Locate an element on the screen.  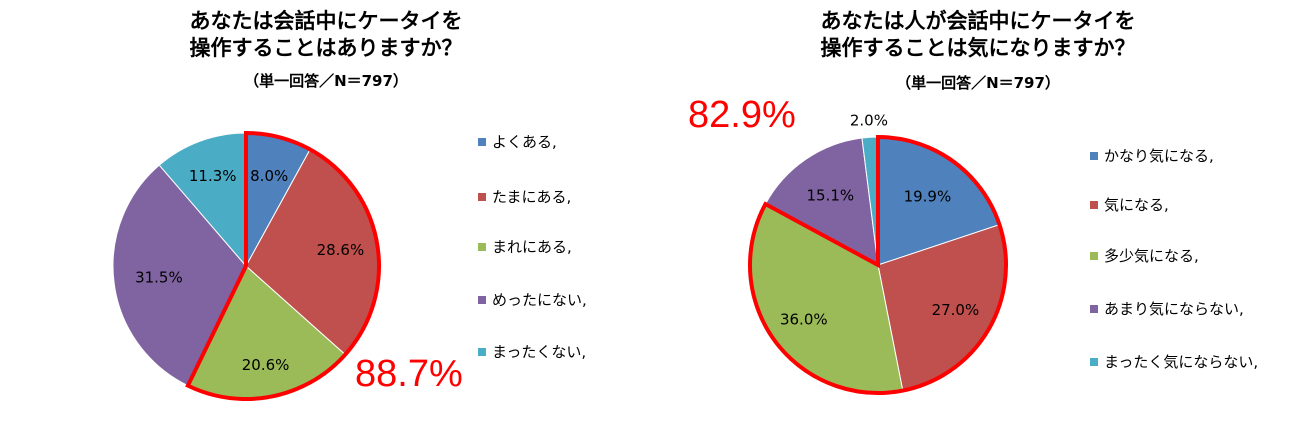
legend-item: めったにない, is located at coordinates (532, 299).